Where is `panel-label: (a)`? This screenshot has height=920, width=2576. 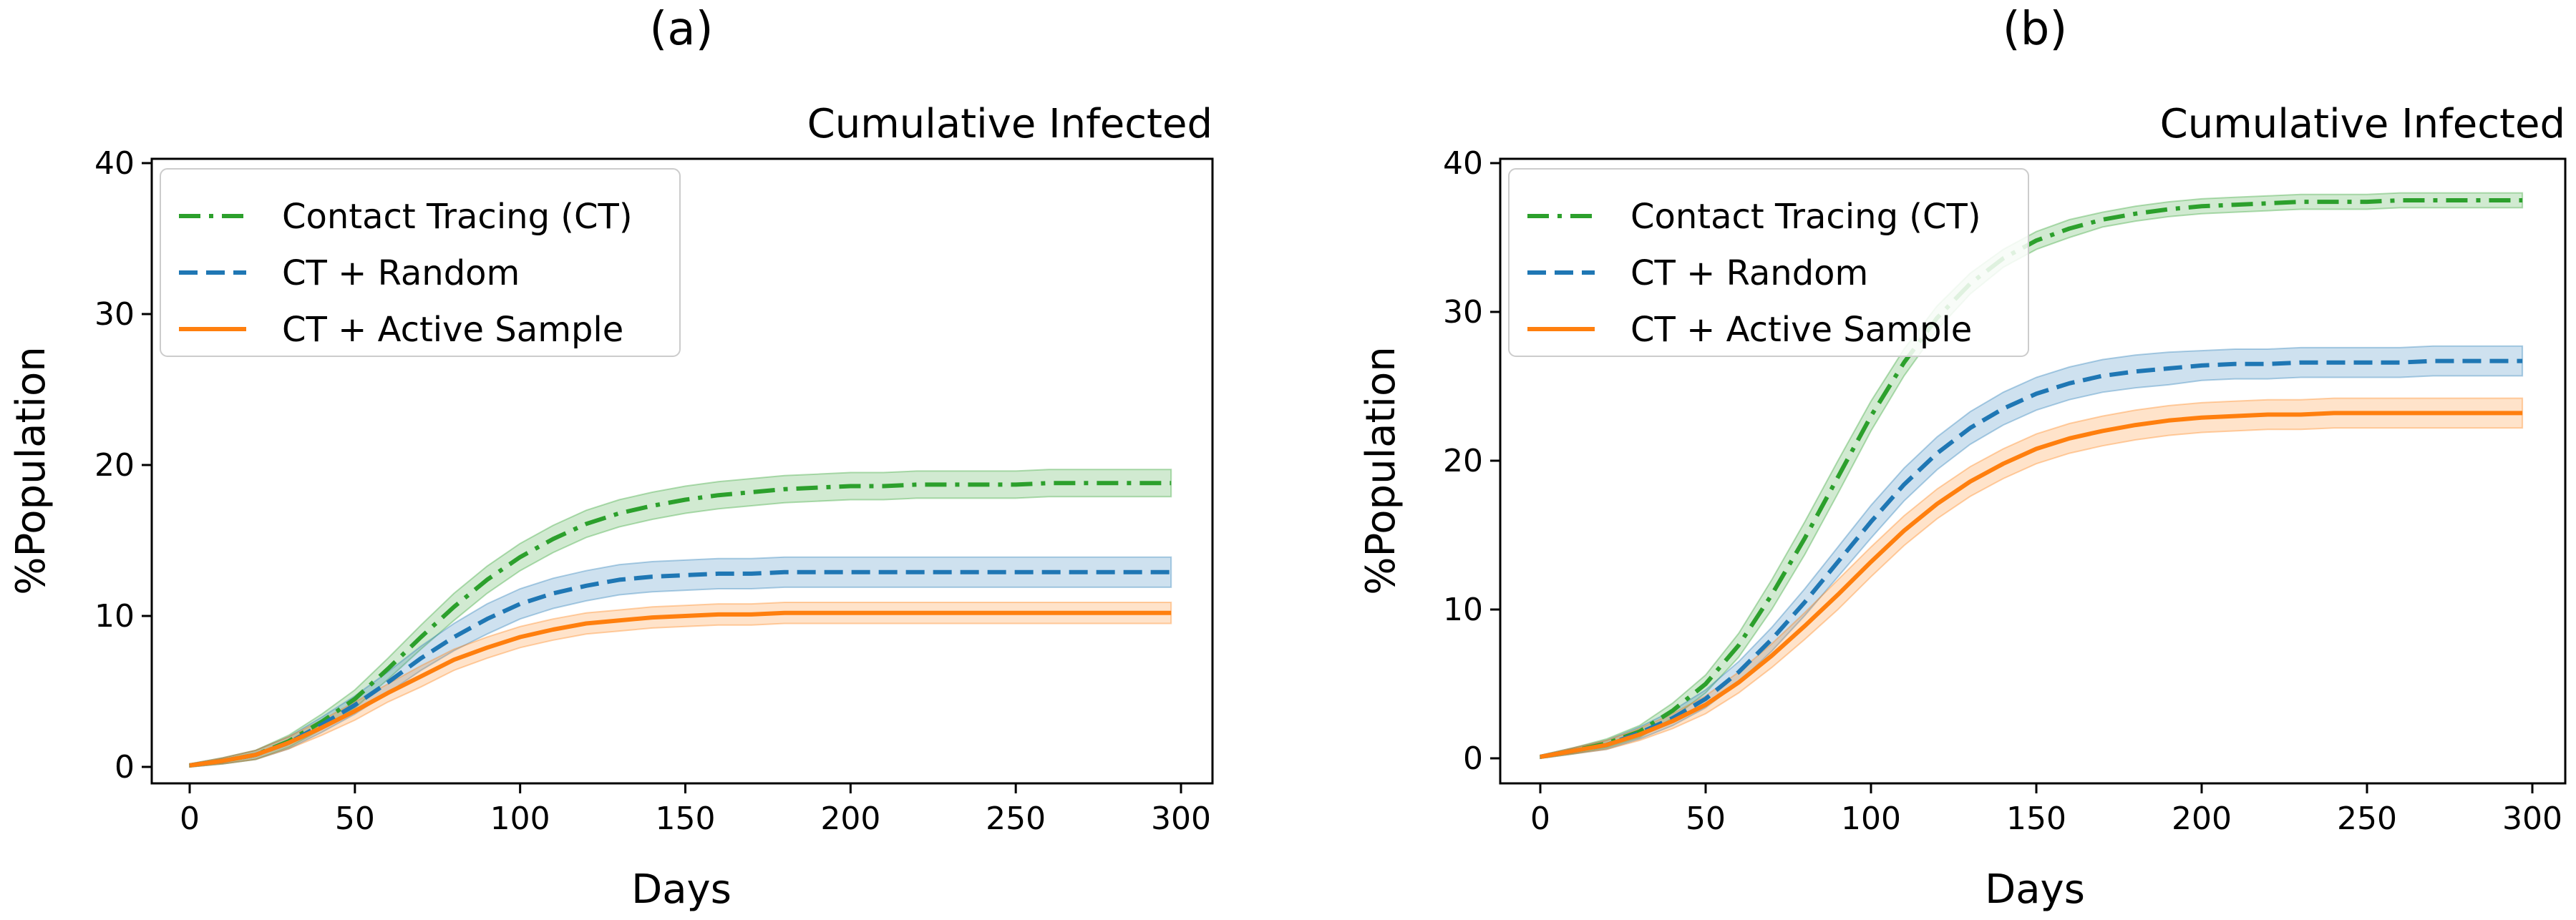 panel-label: (a) is located at coordinates (681, 30).